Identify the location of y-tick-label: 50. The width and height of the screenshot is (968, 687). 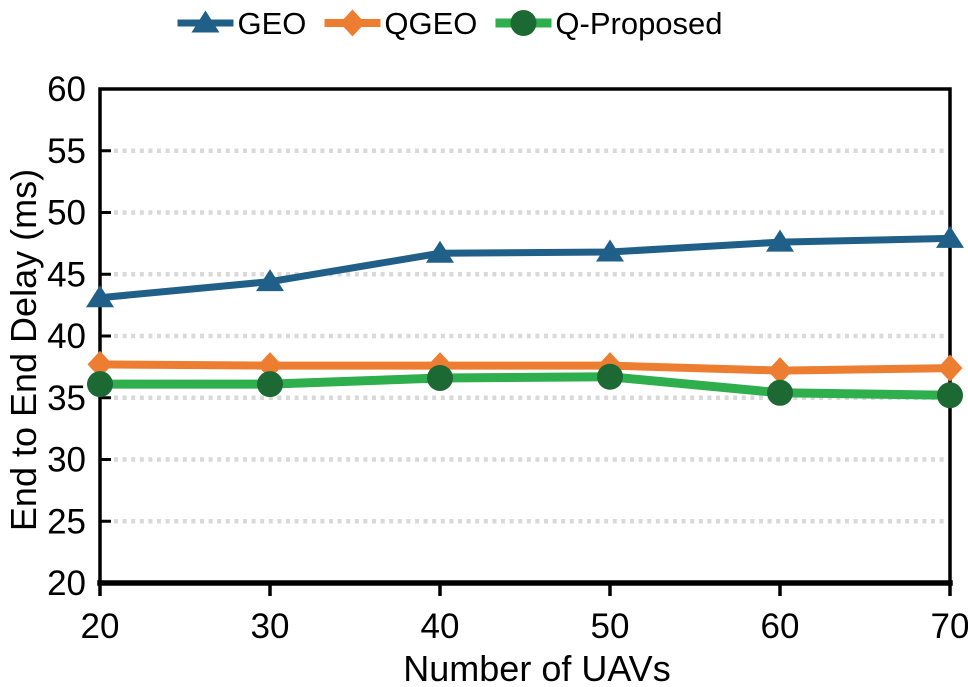
(66, 213).